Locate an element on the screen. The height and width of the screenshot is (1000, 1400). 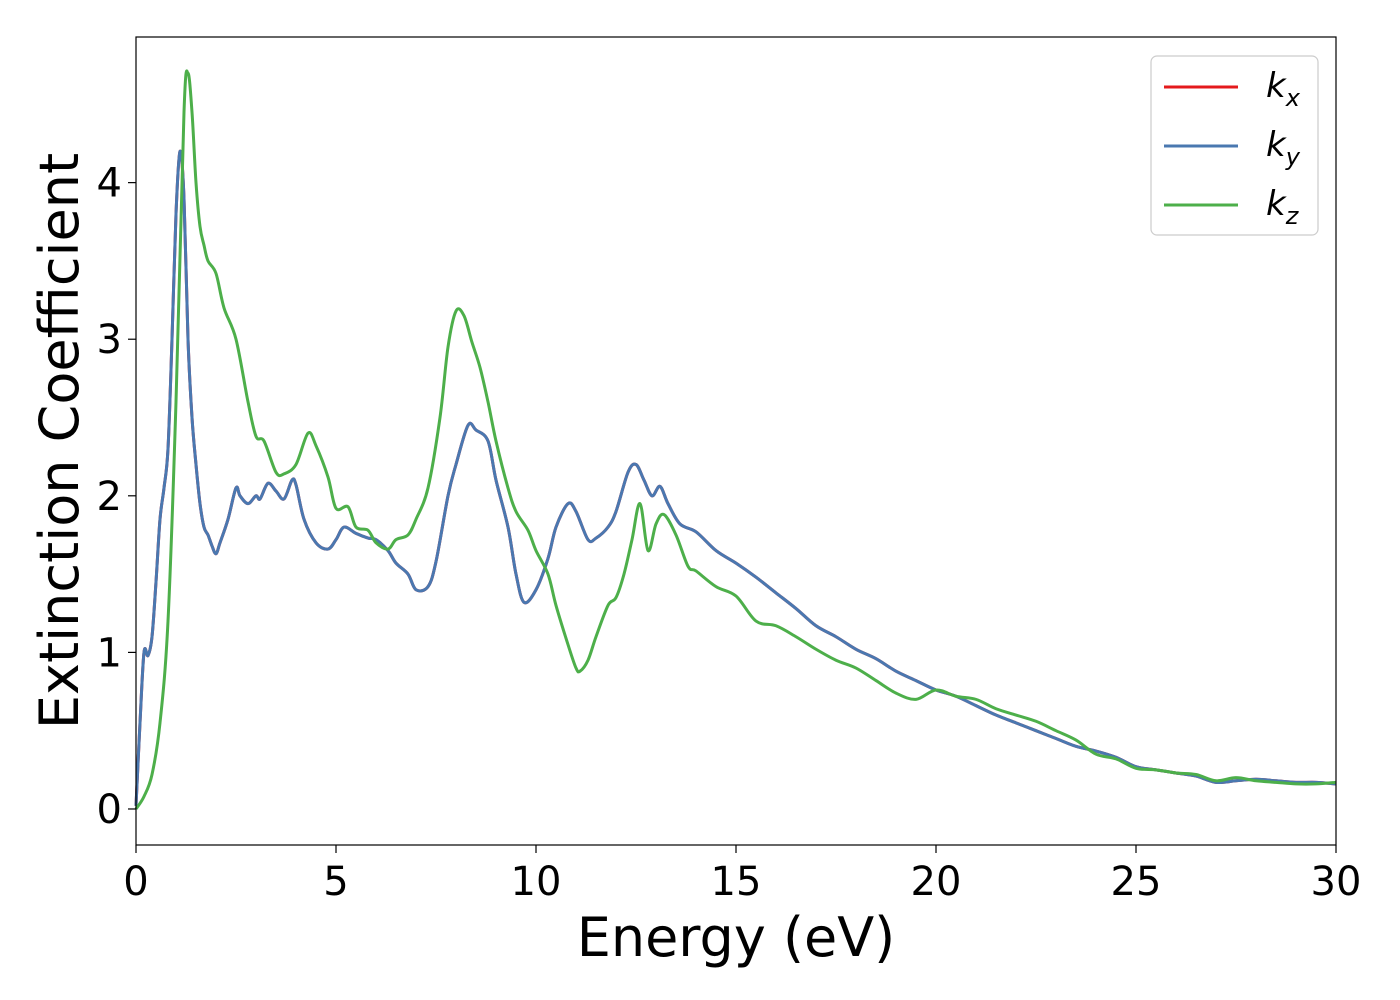
y-tick-label: 4 is located at coordinates (109, 184).